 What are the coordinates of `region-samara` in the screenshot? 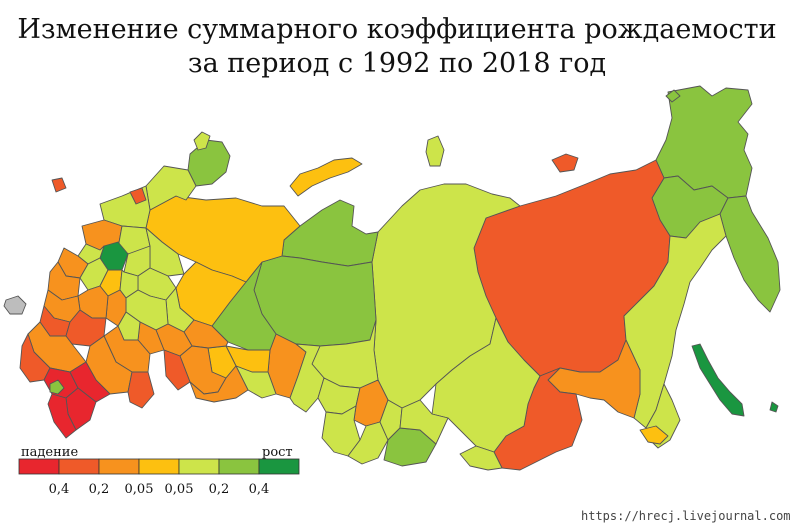 It's located at (177, 370).